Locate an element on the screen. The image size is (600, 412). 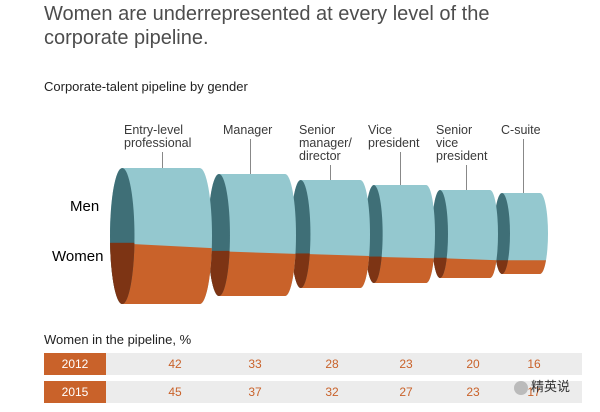
women-share-manager is located at coordinates (251, 273).